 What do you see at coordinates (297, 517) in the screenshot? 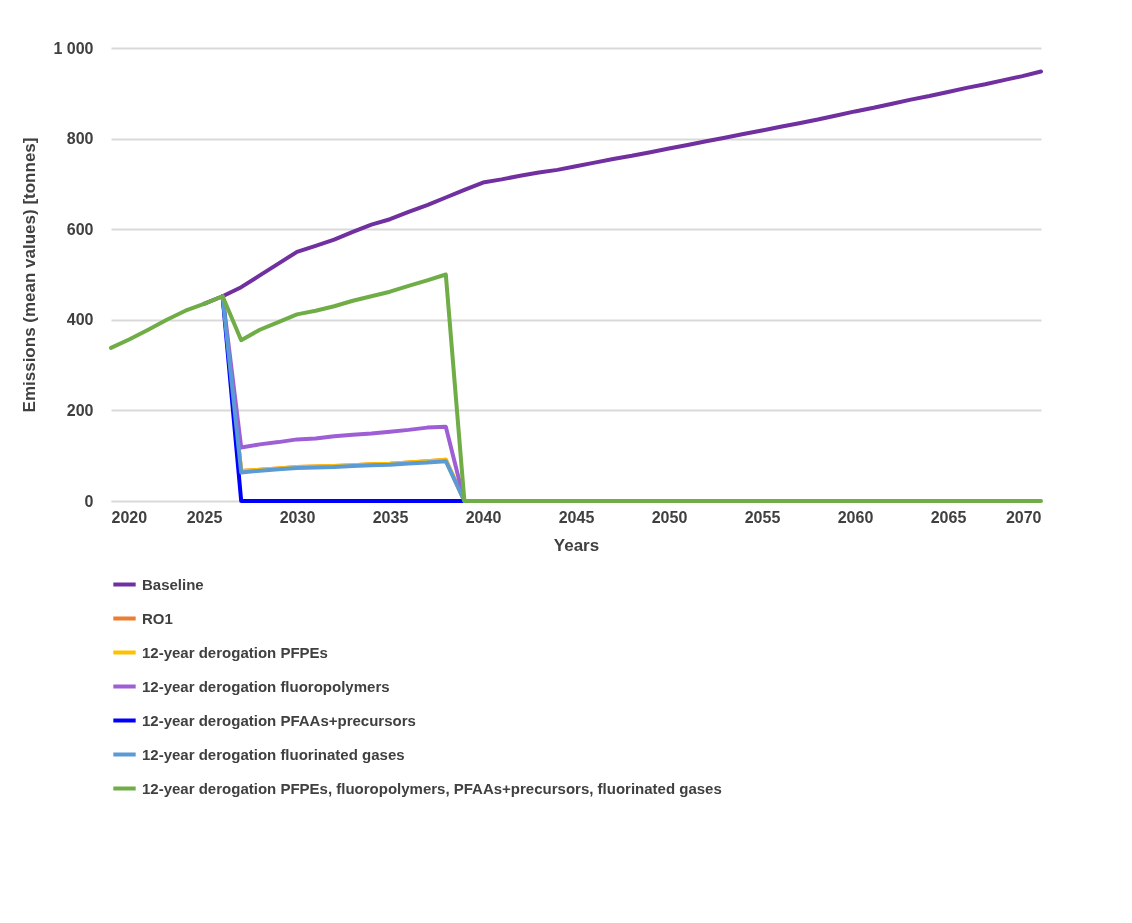
I see `x-tick-label: 2030` at bounding box center [297, 517].